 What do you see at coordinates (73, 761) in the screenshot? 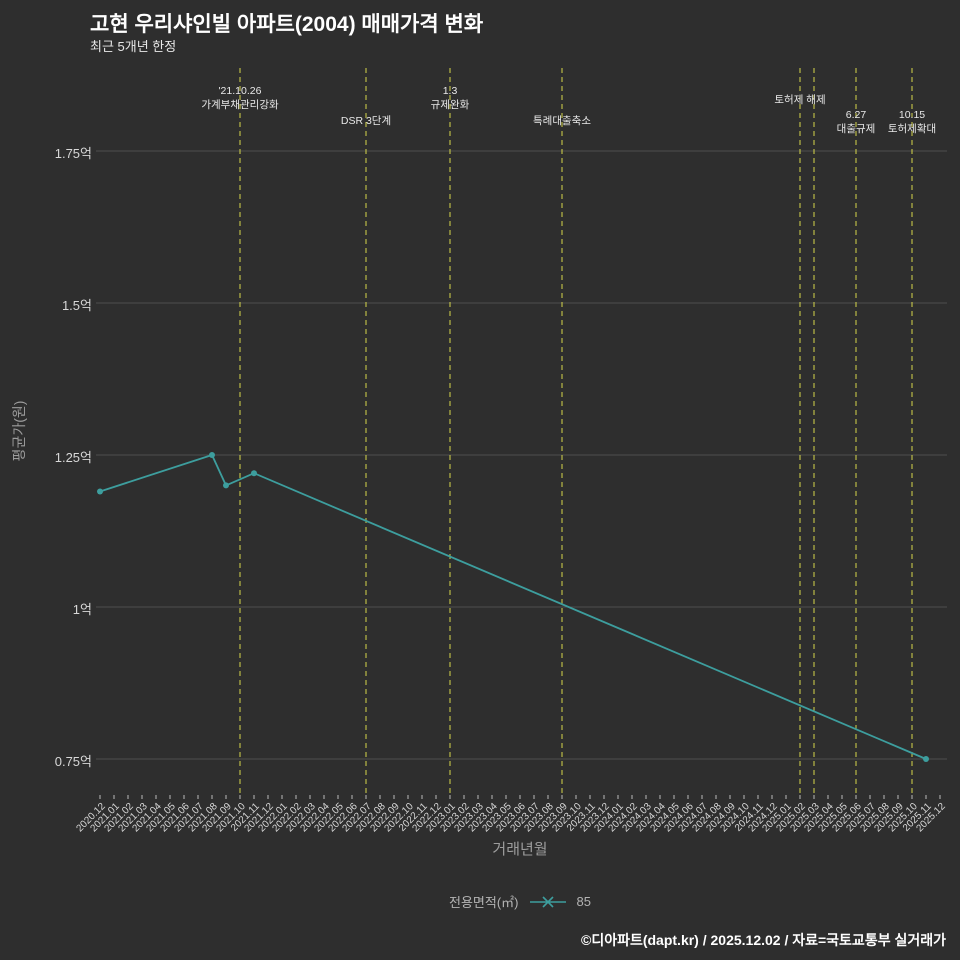
I see `y-tick-label: 0.75억` at bounding box center [73, 761].